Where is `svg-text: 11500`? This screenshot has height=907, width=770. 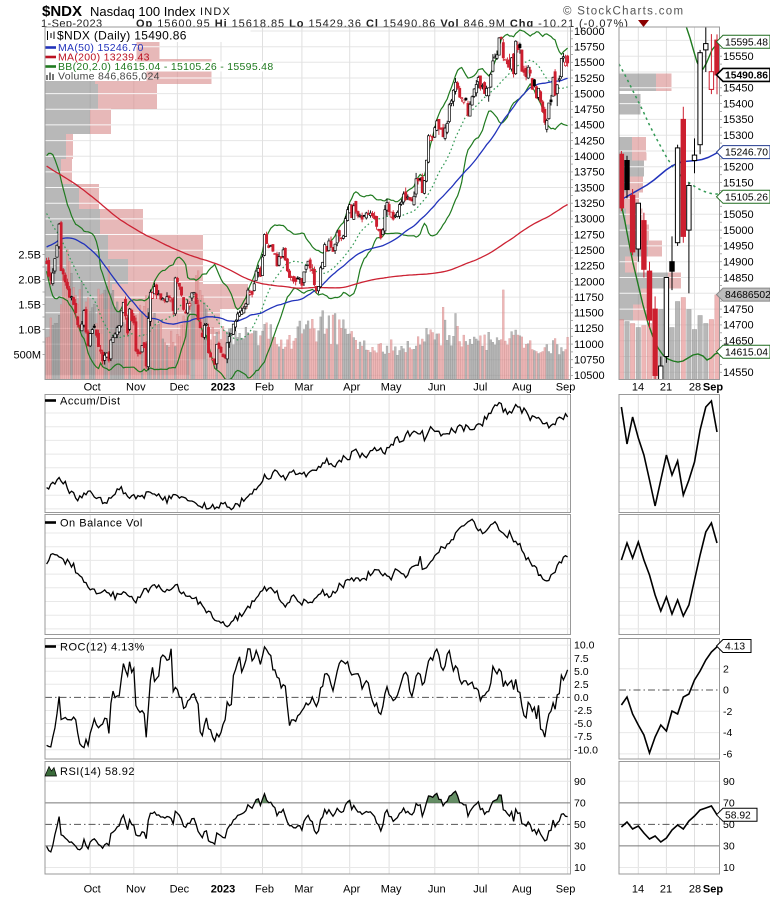 svg-text: 11500 is located at coordinates (589, 314).